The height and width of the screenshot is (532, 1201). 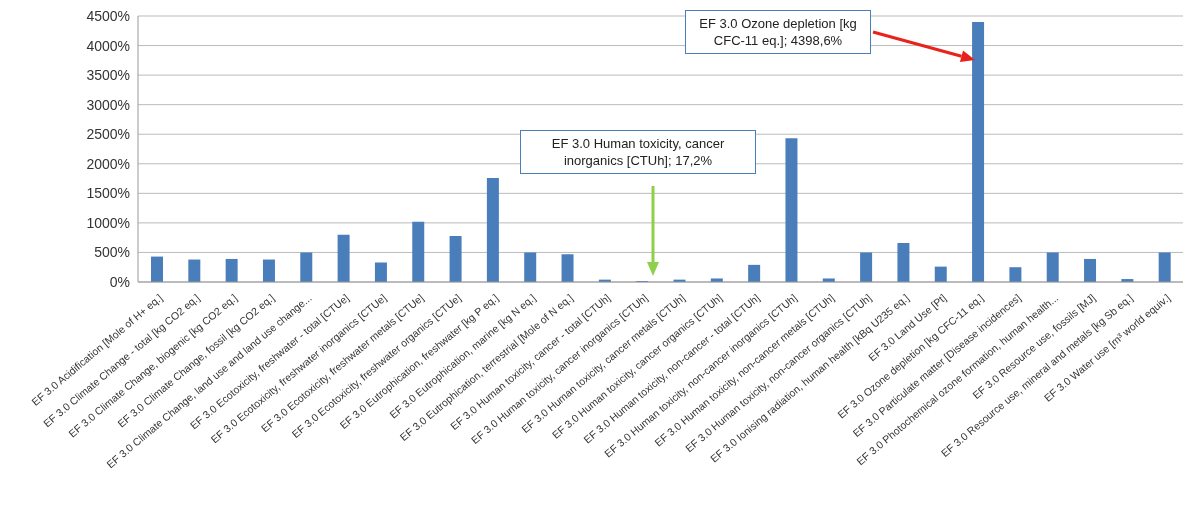 What do you see at coordinates (108, 193) in the screenshot?
I see `y-tick-label: 1500%` at bounding box center [108, 193].